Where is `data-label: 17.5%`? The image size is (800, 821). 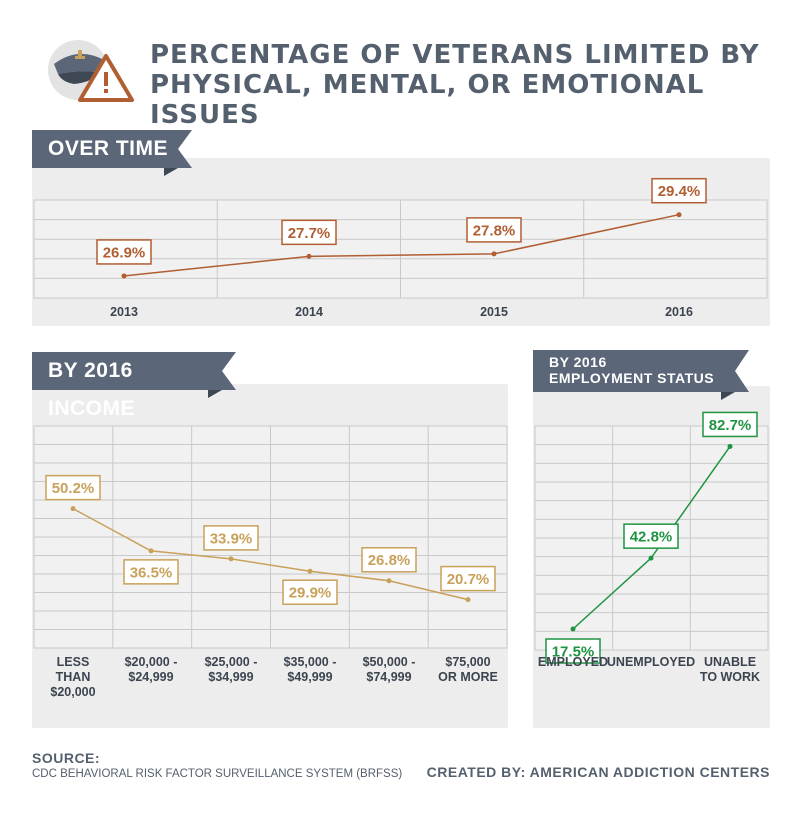
data-label: 17.5% is located at coordinates (573, 651).